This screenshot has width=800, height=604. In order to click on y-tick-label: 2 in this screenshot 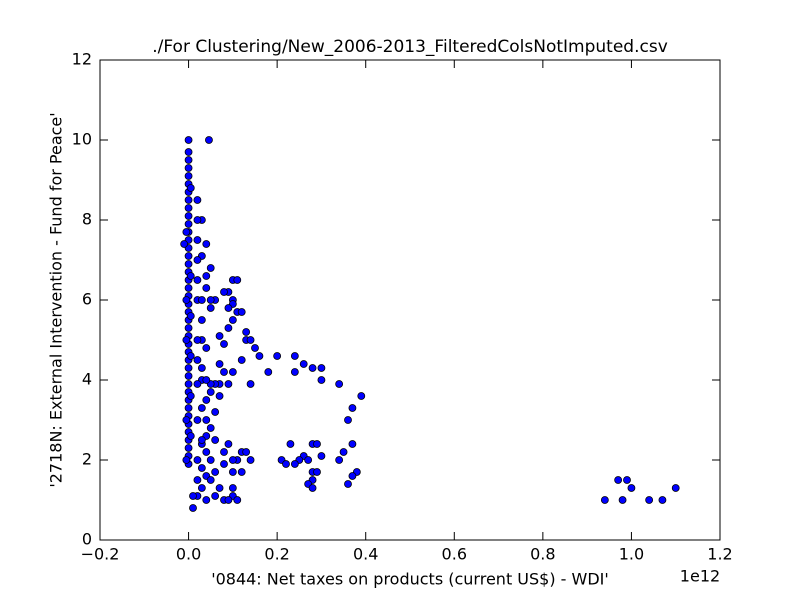, I will do `click(87, 459)`.